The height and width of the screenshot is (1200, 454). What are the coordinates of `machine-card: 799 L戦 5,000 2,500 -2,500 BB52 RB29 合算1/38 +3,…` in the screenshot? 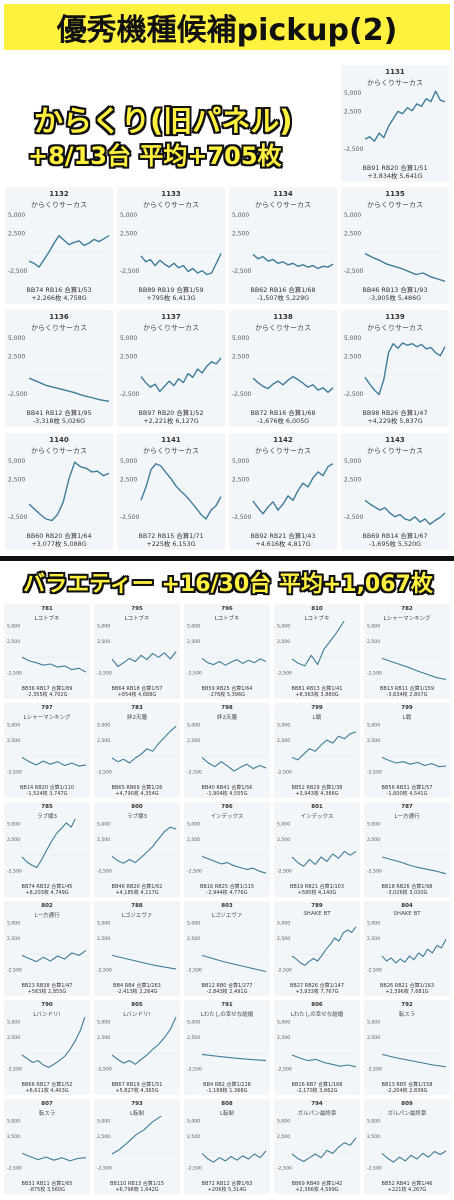 It's located at (317, 750).